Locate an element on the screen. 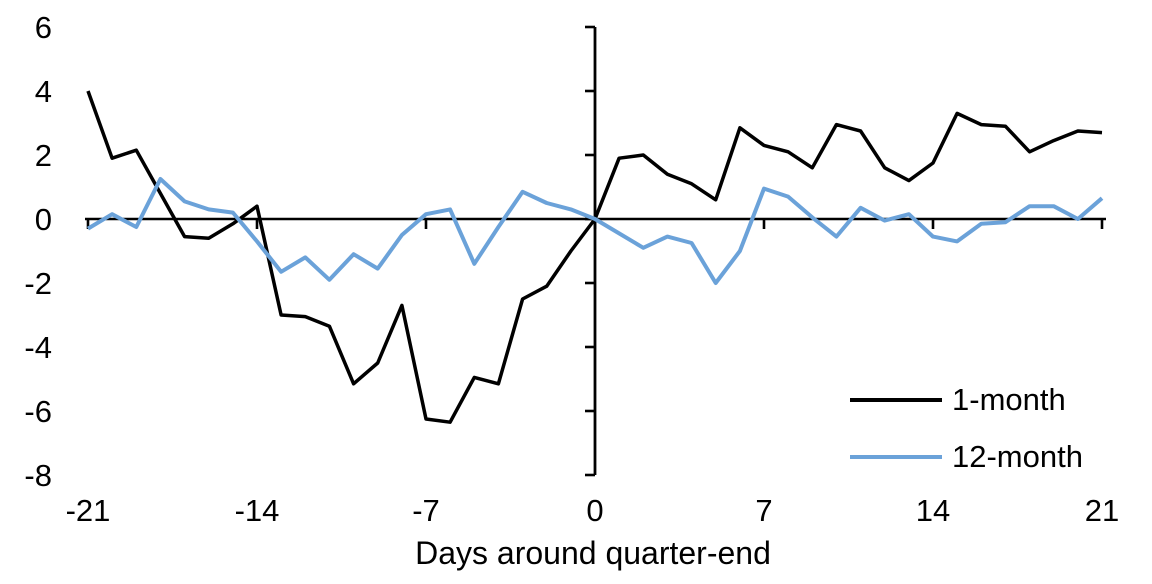 The width and height of the screenshot is (1152, 584). x-axis-title: Days around quarter-end is located at coordinates (593, 553).